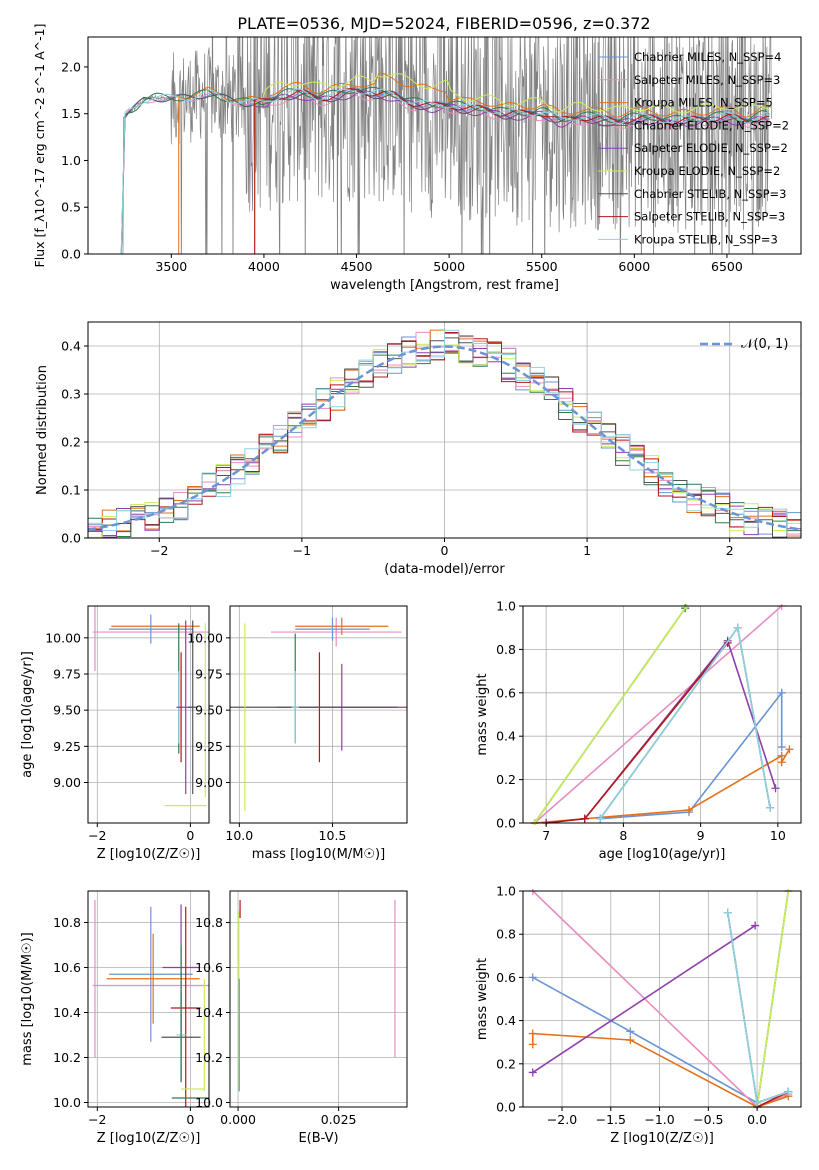 This screenshot has height=1170, width=819. What do you see at coordinates (27, 714) in the screenshot?
I see `y-axis-label: age [log10(age/yr)]` at bounding box center [27, 714].